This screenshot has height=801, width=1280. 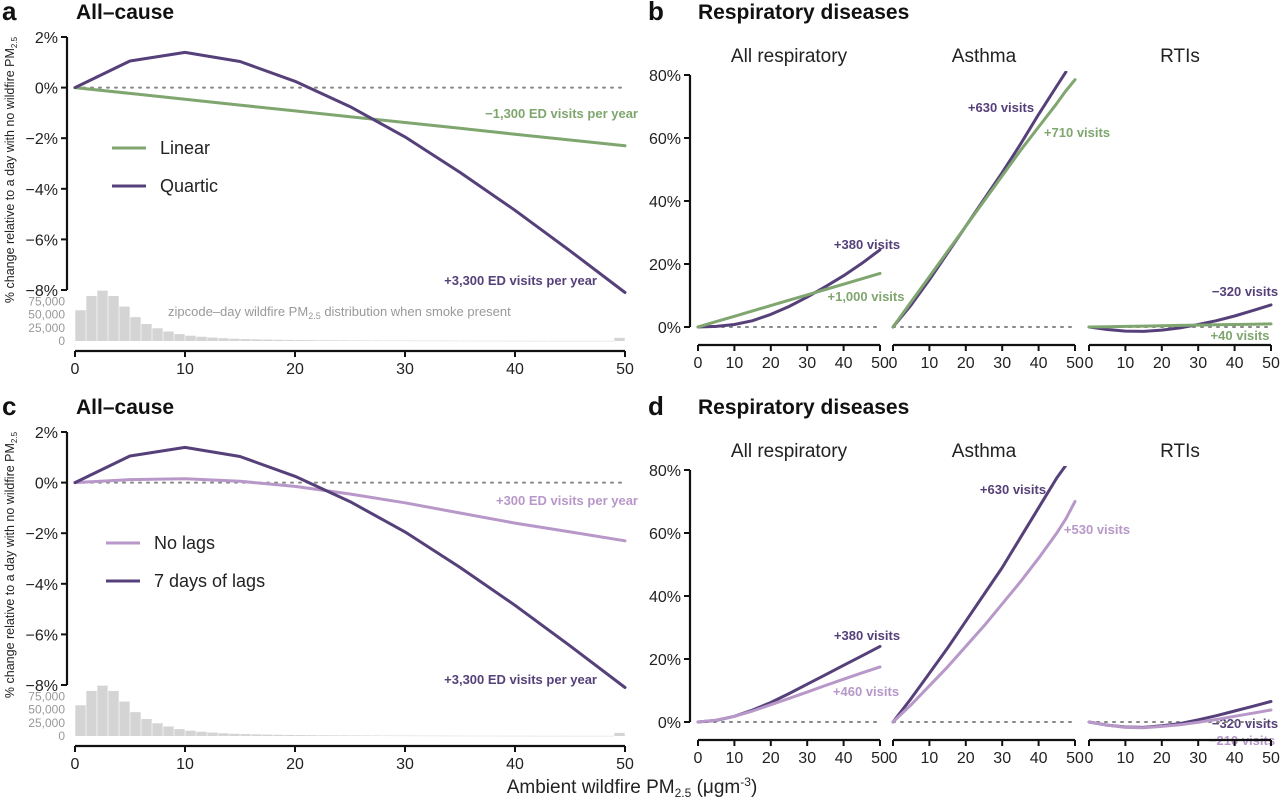 What do you see at coordinates (665, 139) in the screenshot?
I see `y-tick-label: 60%` at bounding box center [665, 139].